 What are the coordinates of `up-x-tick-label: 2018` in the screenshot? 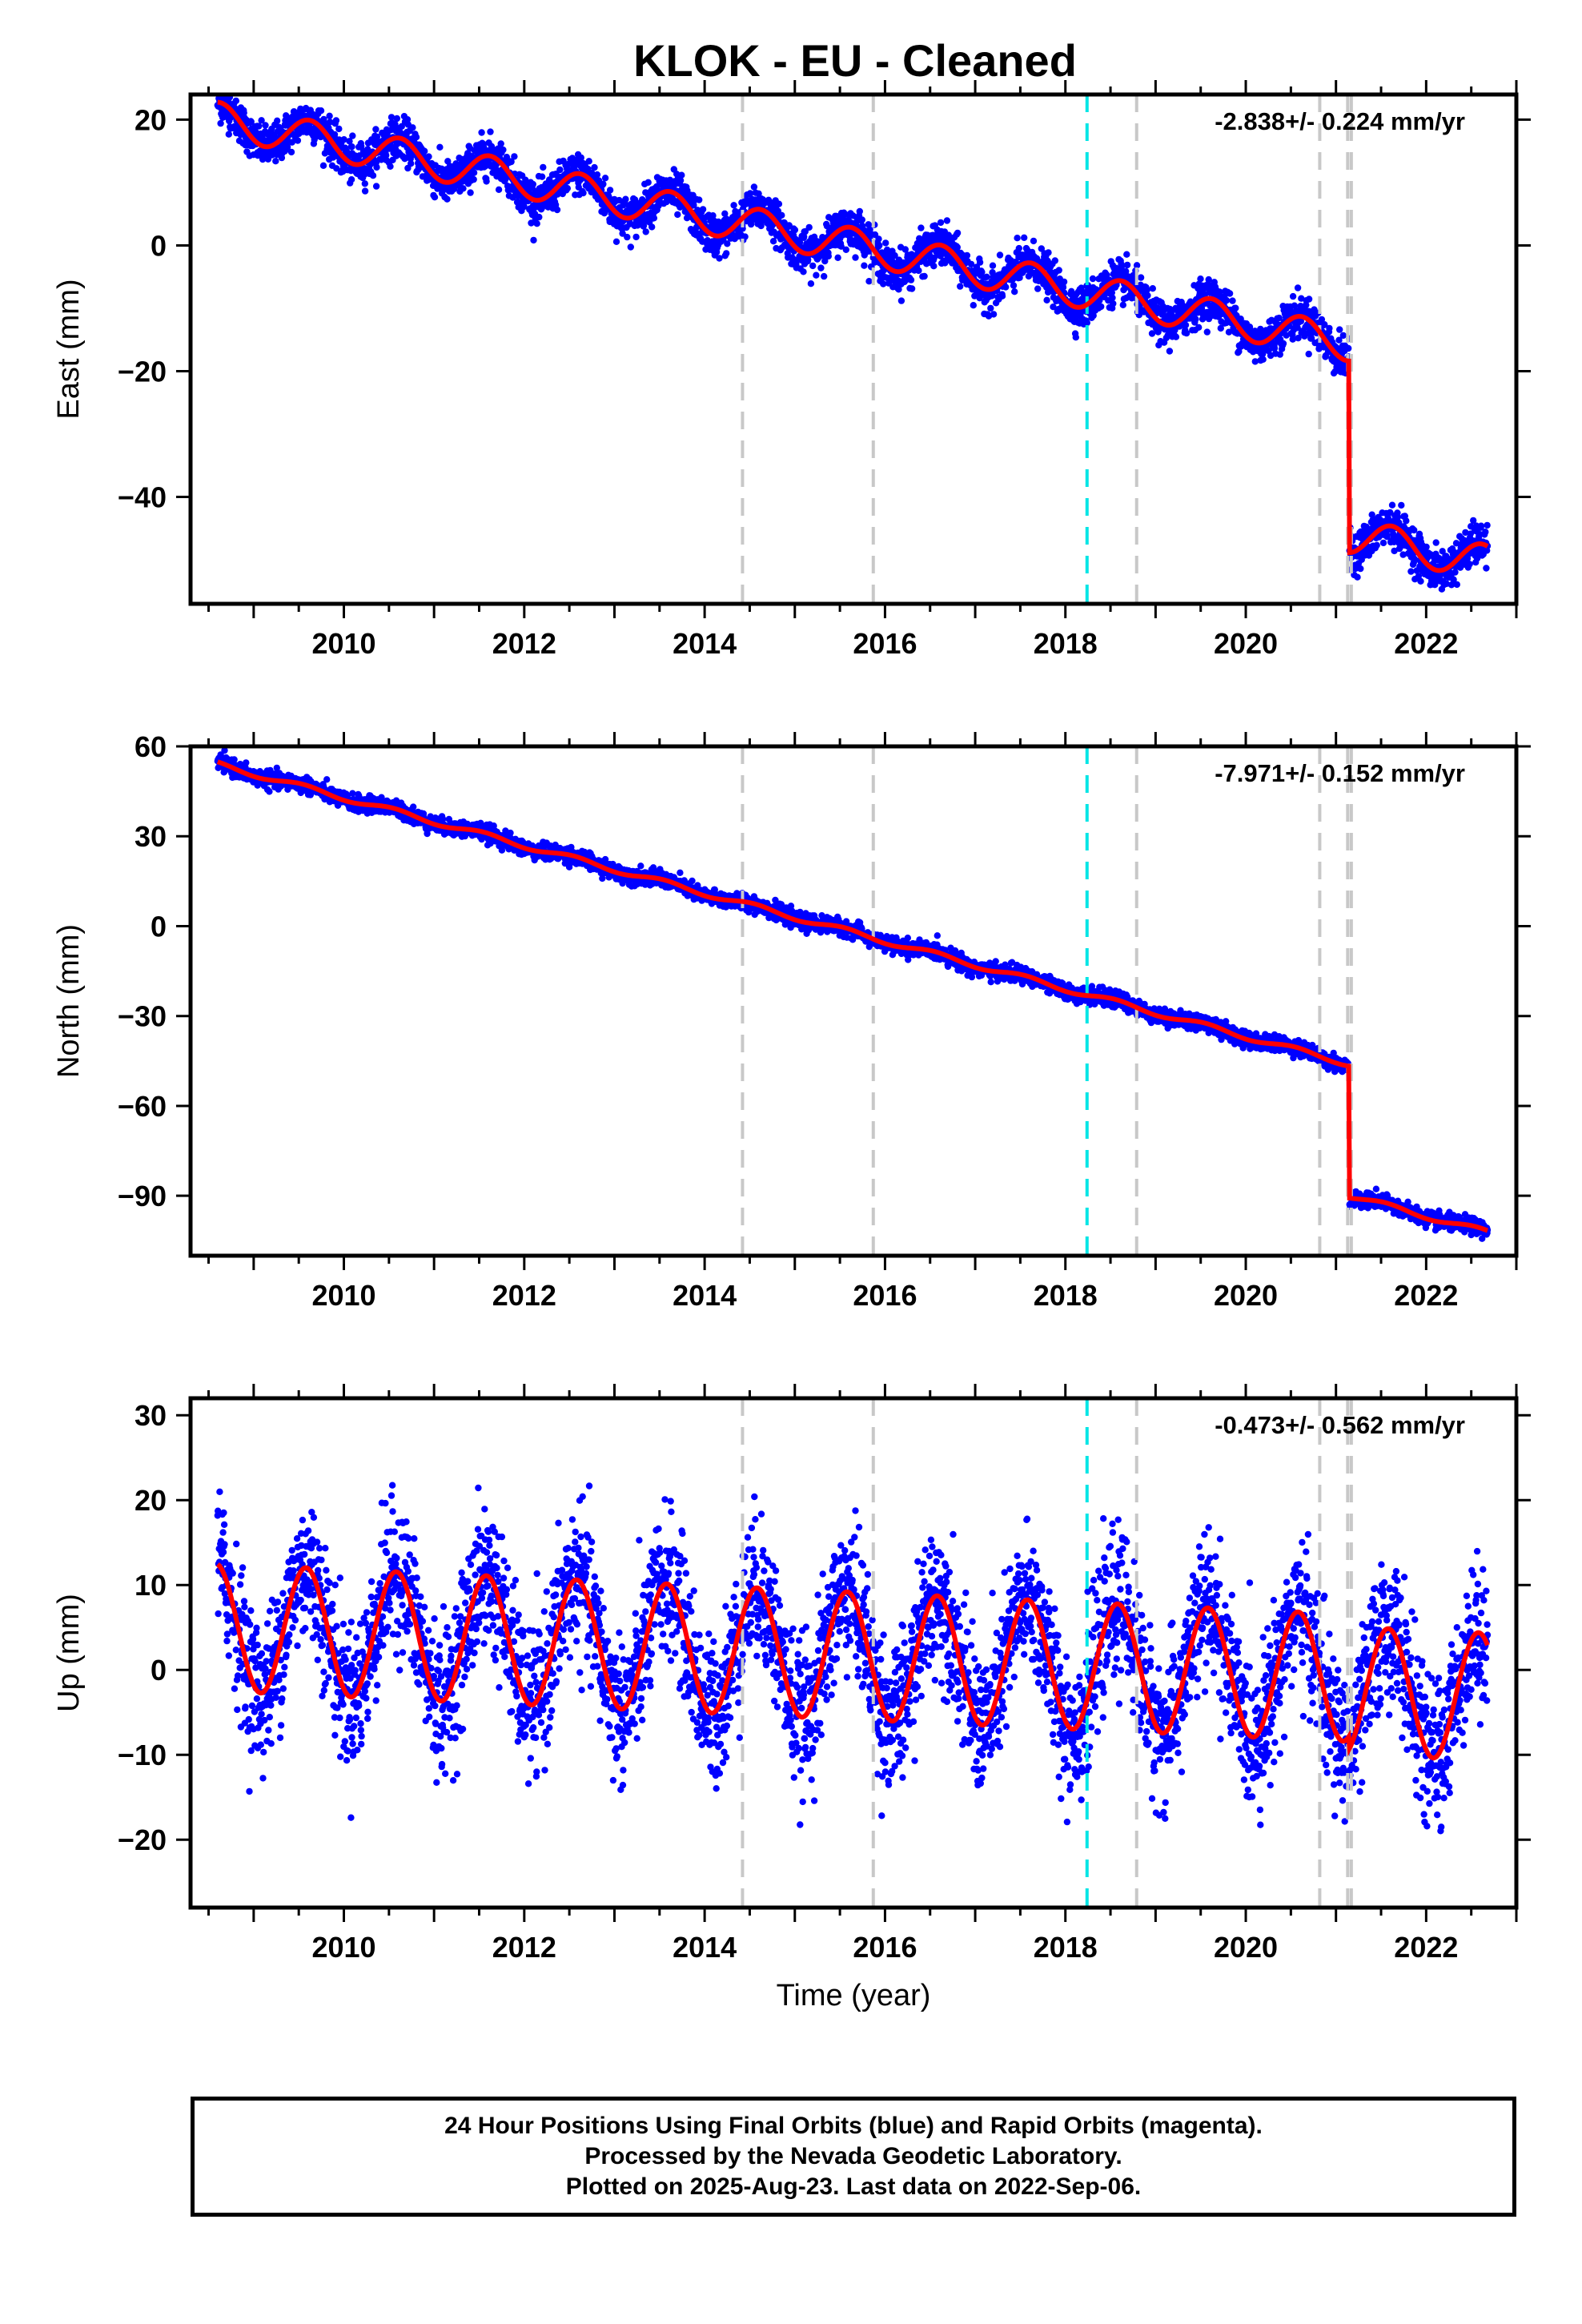 It's located at (1066, 1947).